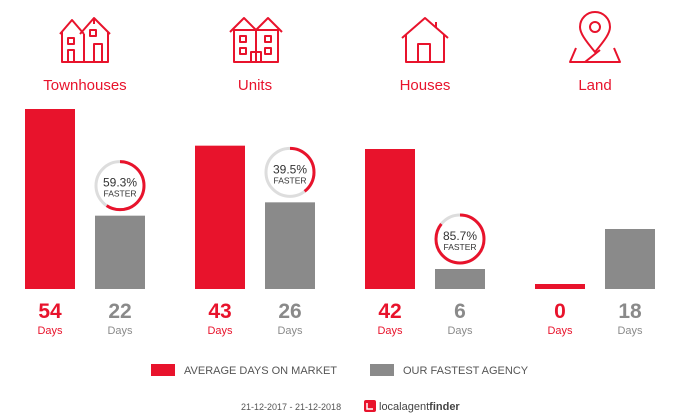 This screenshot has width=700, height=420. I want to click on bar-average-houses, so click(390, 219).